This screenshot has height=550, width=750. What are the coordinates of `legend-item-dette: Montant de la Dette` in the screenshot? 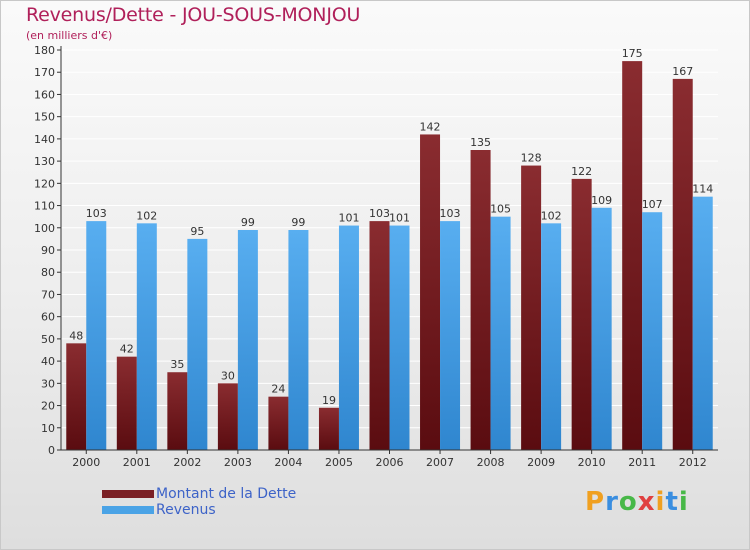 It's located at (199, 494).